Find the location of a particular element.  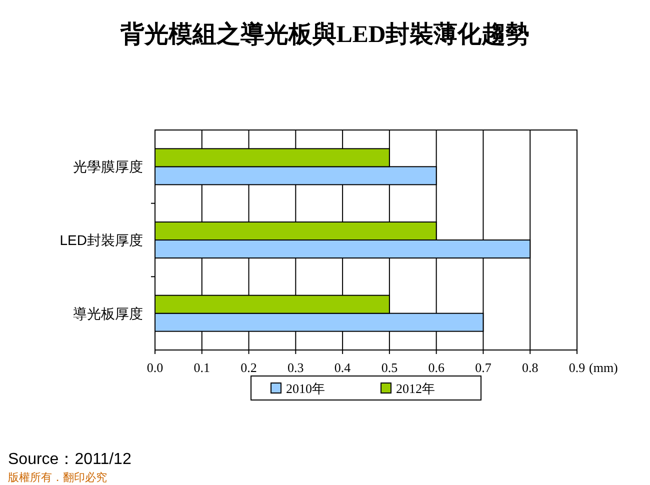

x-tick-label: 0.8 is located at coordinates (530, 367).